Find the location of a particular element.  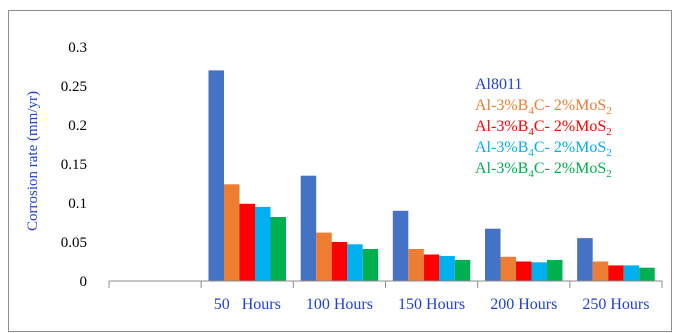

x-tick-label: 250 Hours is located at coordinates (615, 304).